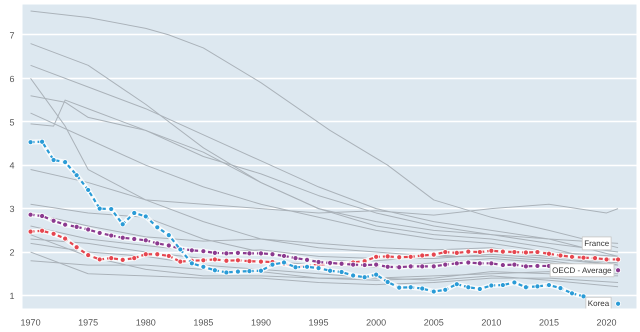 The height and width of the screenshot is (332, 640). Describe the element at coordinates (491, 323) in the screenshot. I see `x-tick-label: 2010` at that location.